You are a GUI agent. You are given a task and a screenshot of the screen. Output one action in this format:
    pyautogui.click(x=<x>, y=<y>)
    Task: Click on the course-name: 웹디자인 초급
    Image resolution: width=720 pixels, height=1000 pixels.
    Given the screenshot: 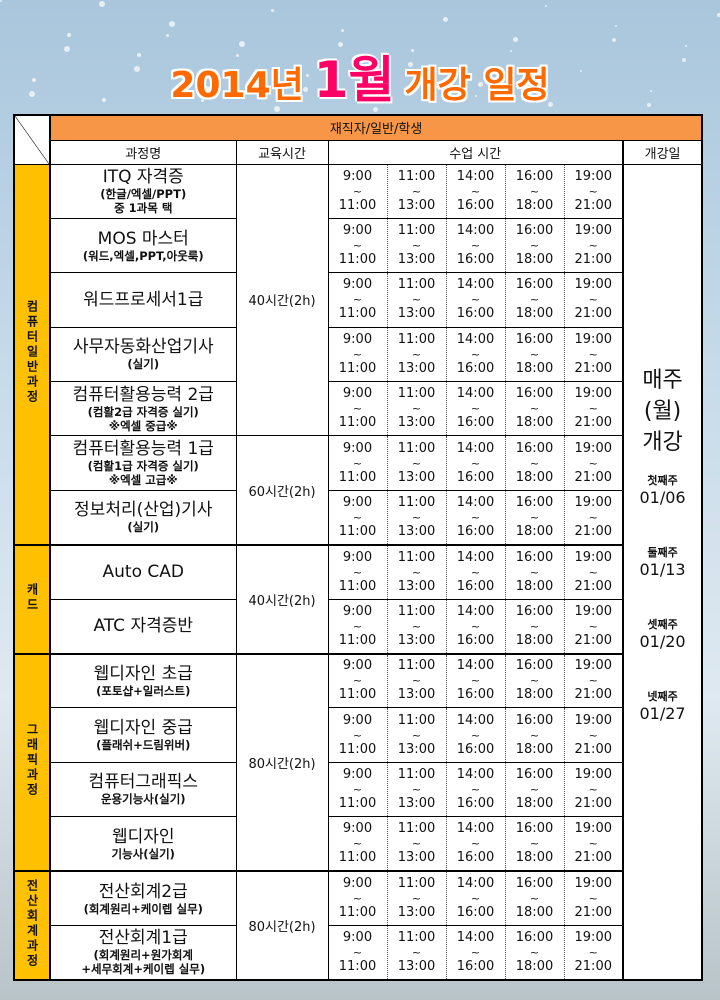 What is the action you would take?
    pyautogui.click(x=143, y=673)
    